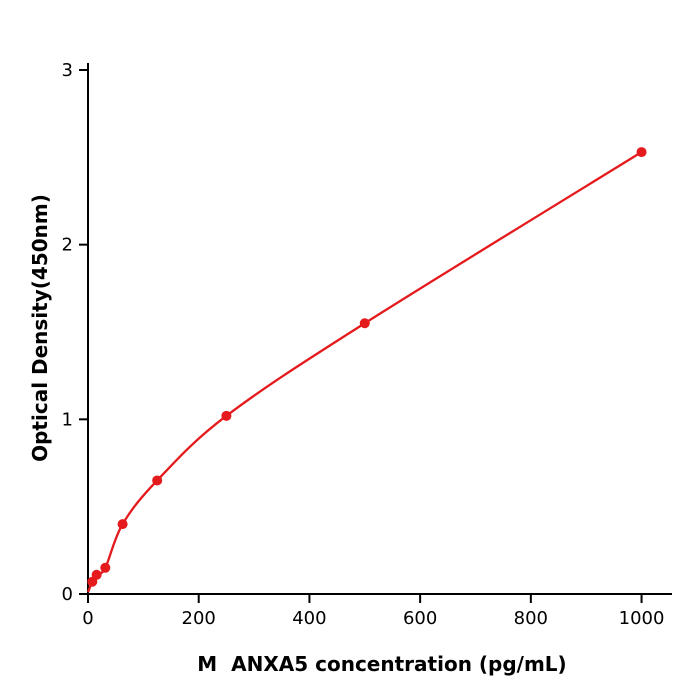 The image size is (700, 700). I want to click on y-tick-label: 1, so click(67, 419).